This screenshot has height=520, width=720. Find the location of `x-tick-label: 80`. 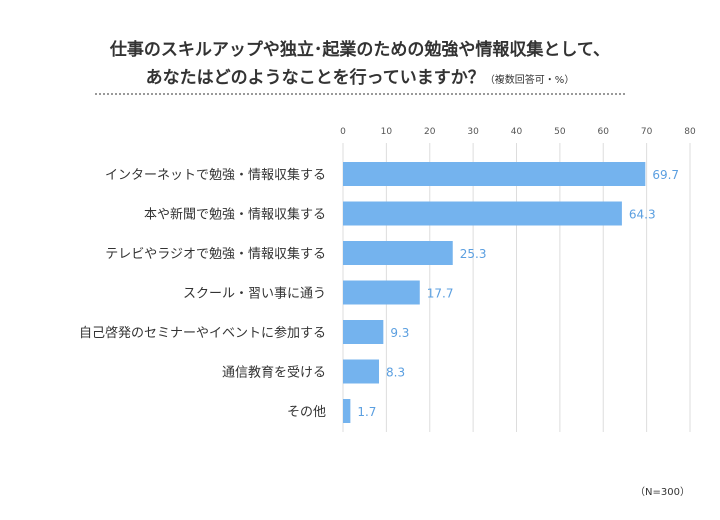

x-tick-label: 80 is located at coordinates (690, 132).